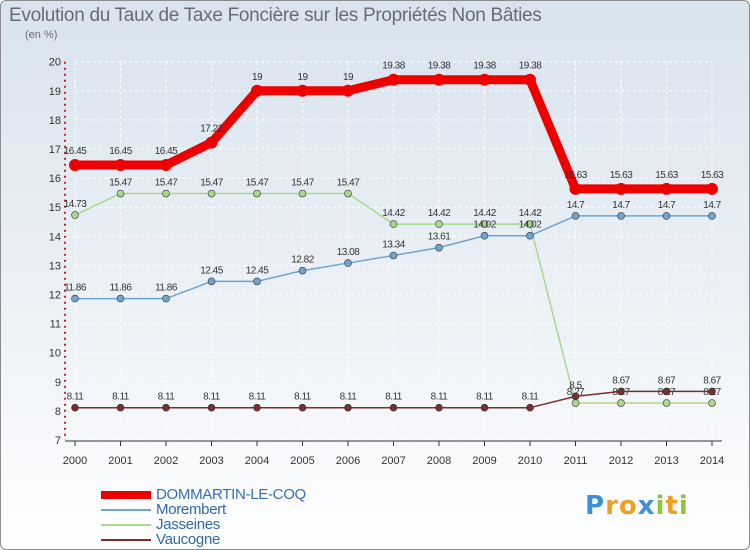  What do you see at coordinates (628, 506) in the screenshot?
I see `logo-letter: o` at bounding box center [628, 506].